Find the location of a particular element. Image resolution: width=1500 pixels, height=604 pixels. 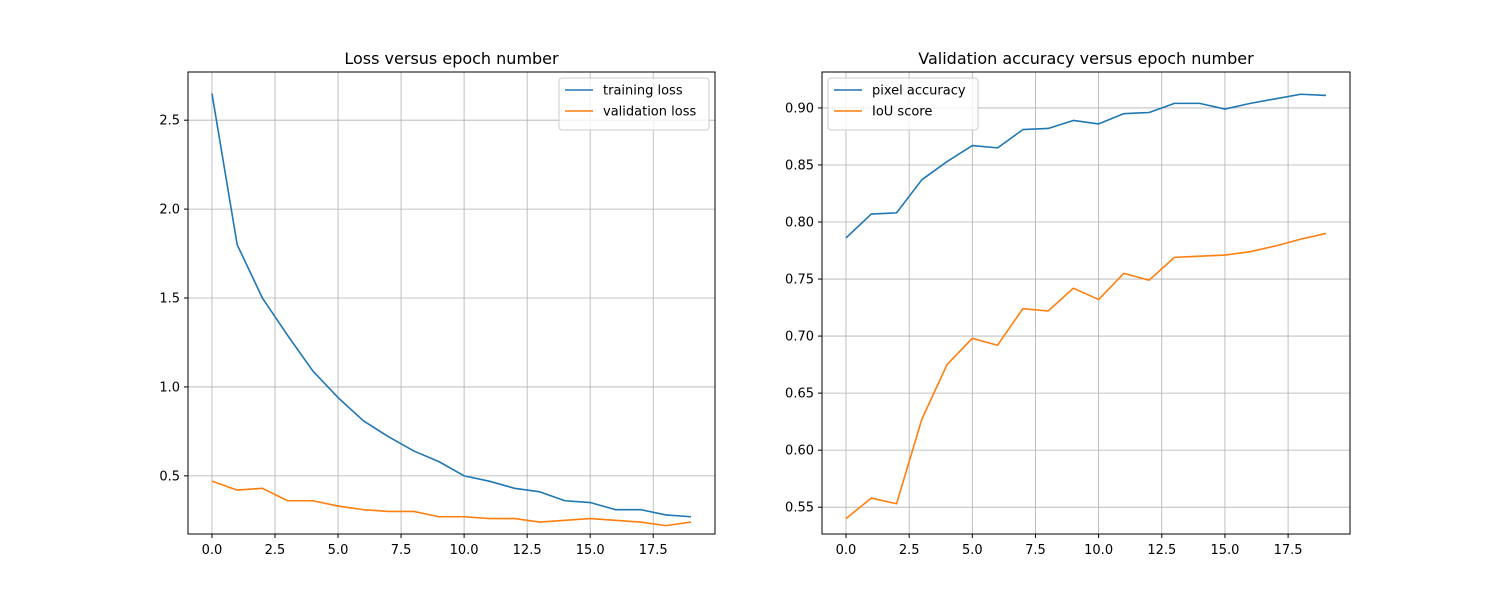

loss-y-axis: 0.5 1.0 1.5 2.0 2.5 is located at coordinates (173, 299).